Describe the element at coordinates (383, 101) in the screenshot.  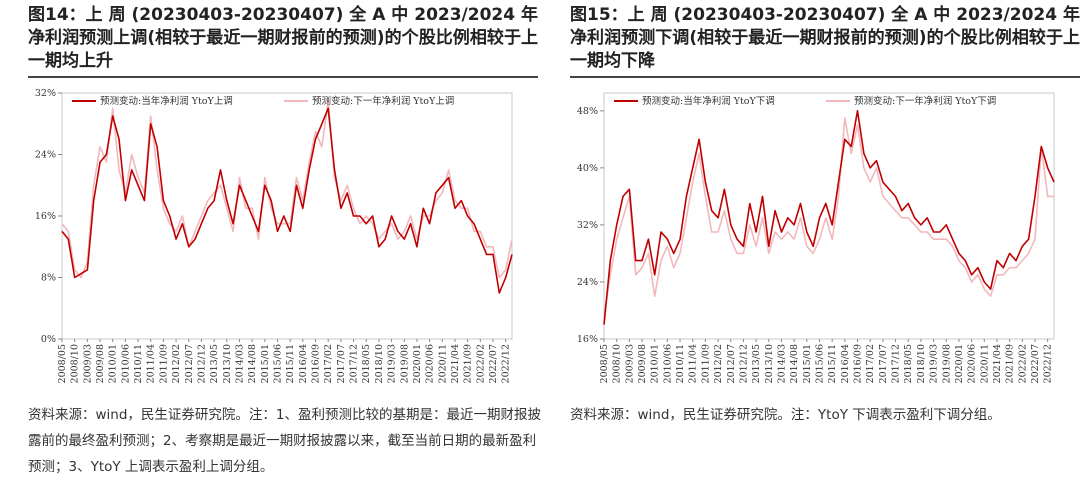
I see `legend-label: 预测变动:下一年净利润 YtoY上调` at that location.